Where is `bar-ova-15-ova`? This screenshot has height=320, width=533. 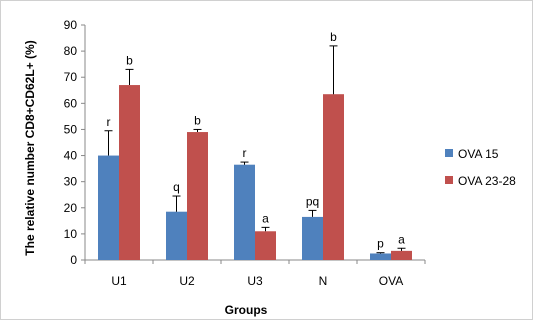 bar-ova-15-ova is located at coordinates (380, 256).